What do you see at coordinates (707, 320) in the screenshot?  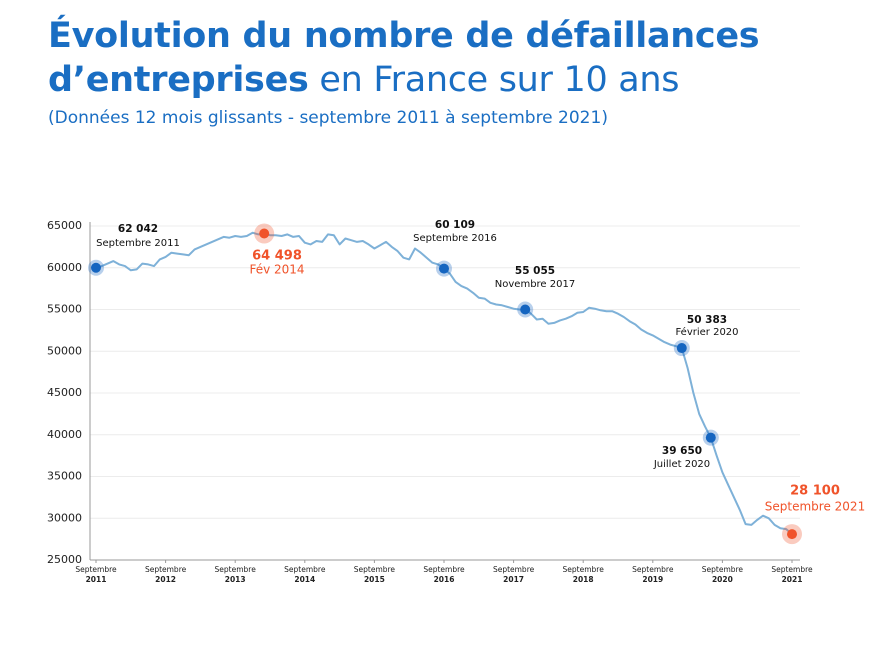 I see `annotation-value: 50 383` at bounding box center [707, 320].